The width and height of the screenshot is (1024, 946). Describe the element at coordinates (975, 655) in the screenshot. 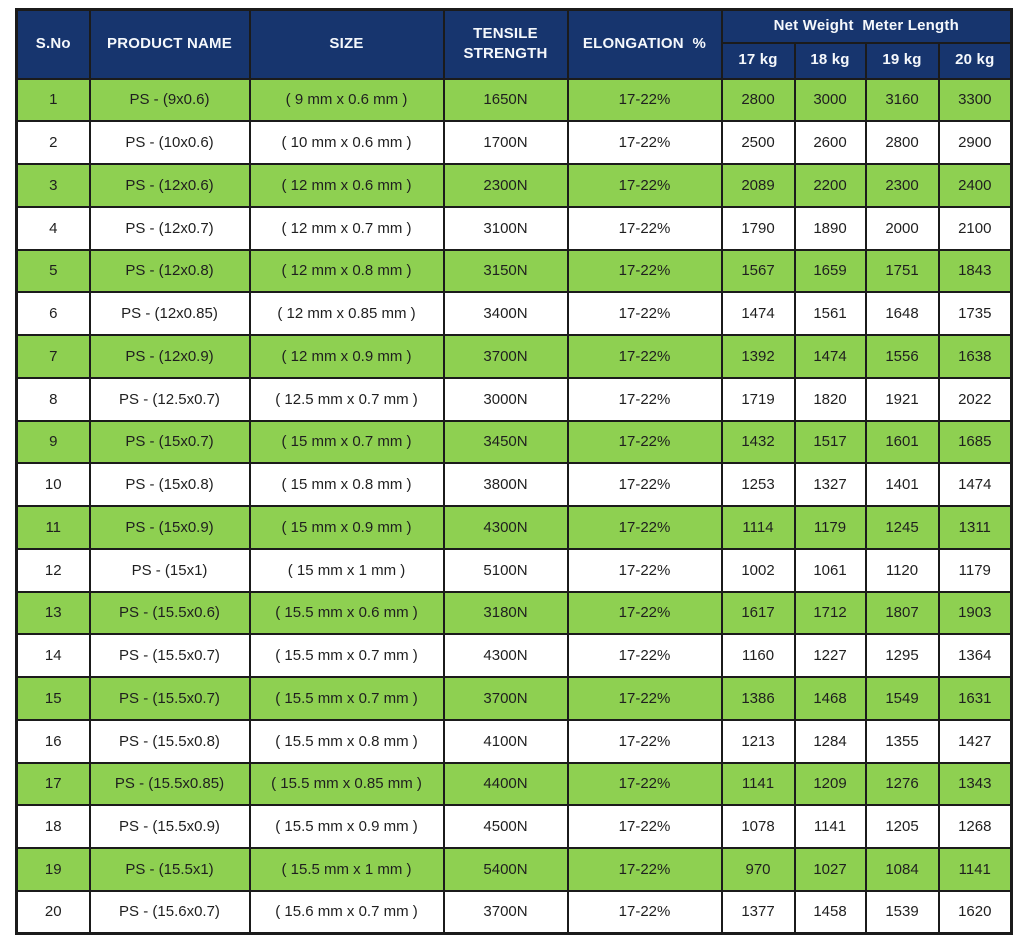

I see `cell-length-20kg: 1364` at that location.